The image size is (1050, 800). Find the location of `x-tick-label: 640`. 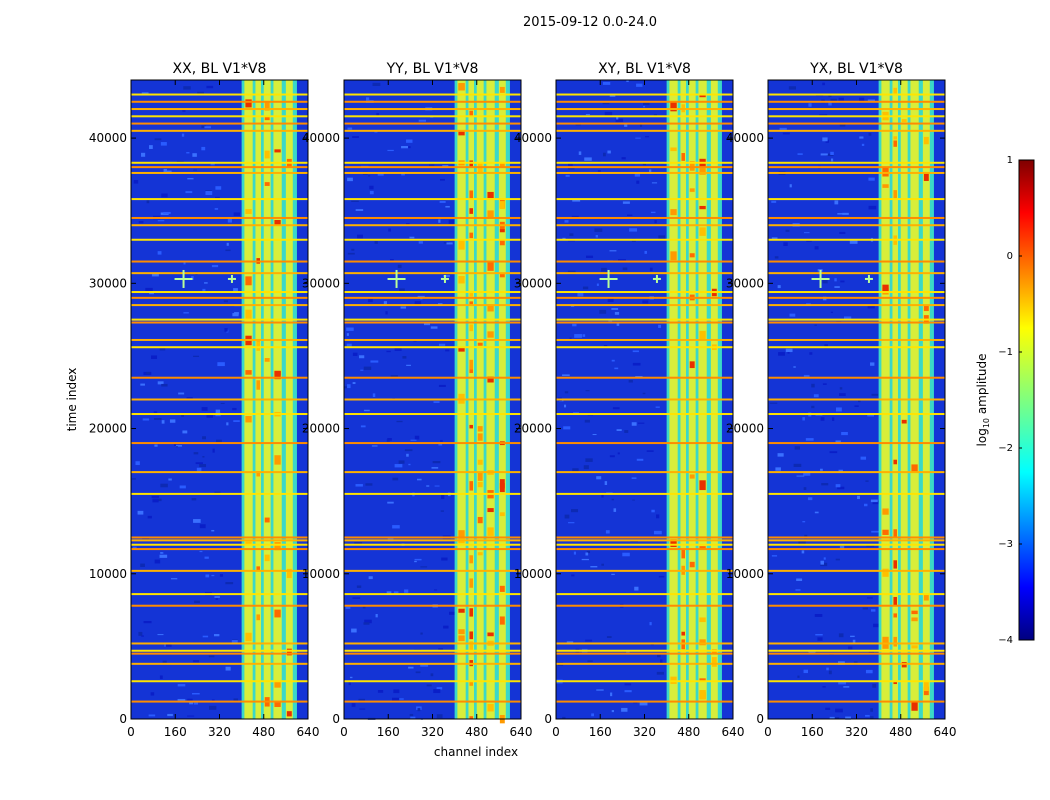

x-tick-label: 640 is located at coordinates (308, 732).